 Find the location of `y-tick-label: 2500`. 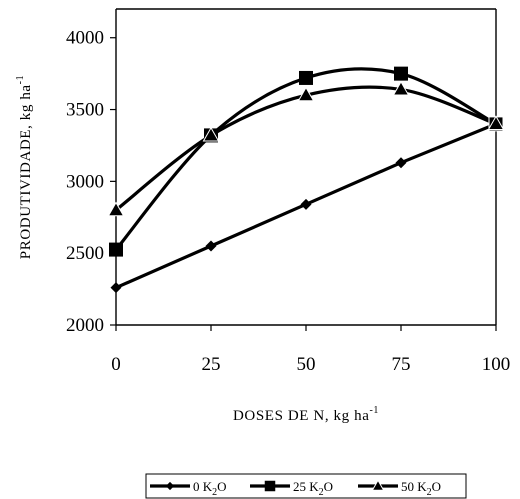

y-tick-label: 2500 is located at coordinates (85, 253).